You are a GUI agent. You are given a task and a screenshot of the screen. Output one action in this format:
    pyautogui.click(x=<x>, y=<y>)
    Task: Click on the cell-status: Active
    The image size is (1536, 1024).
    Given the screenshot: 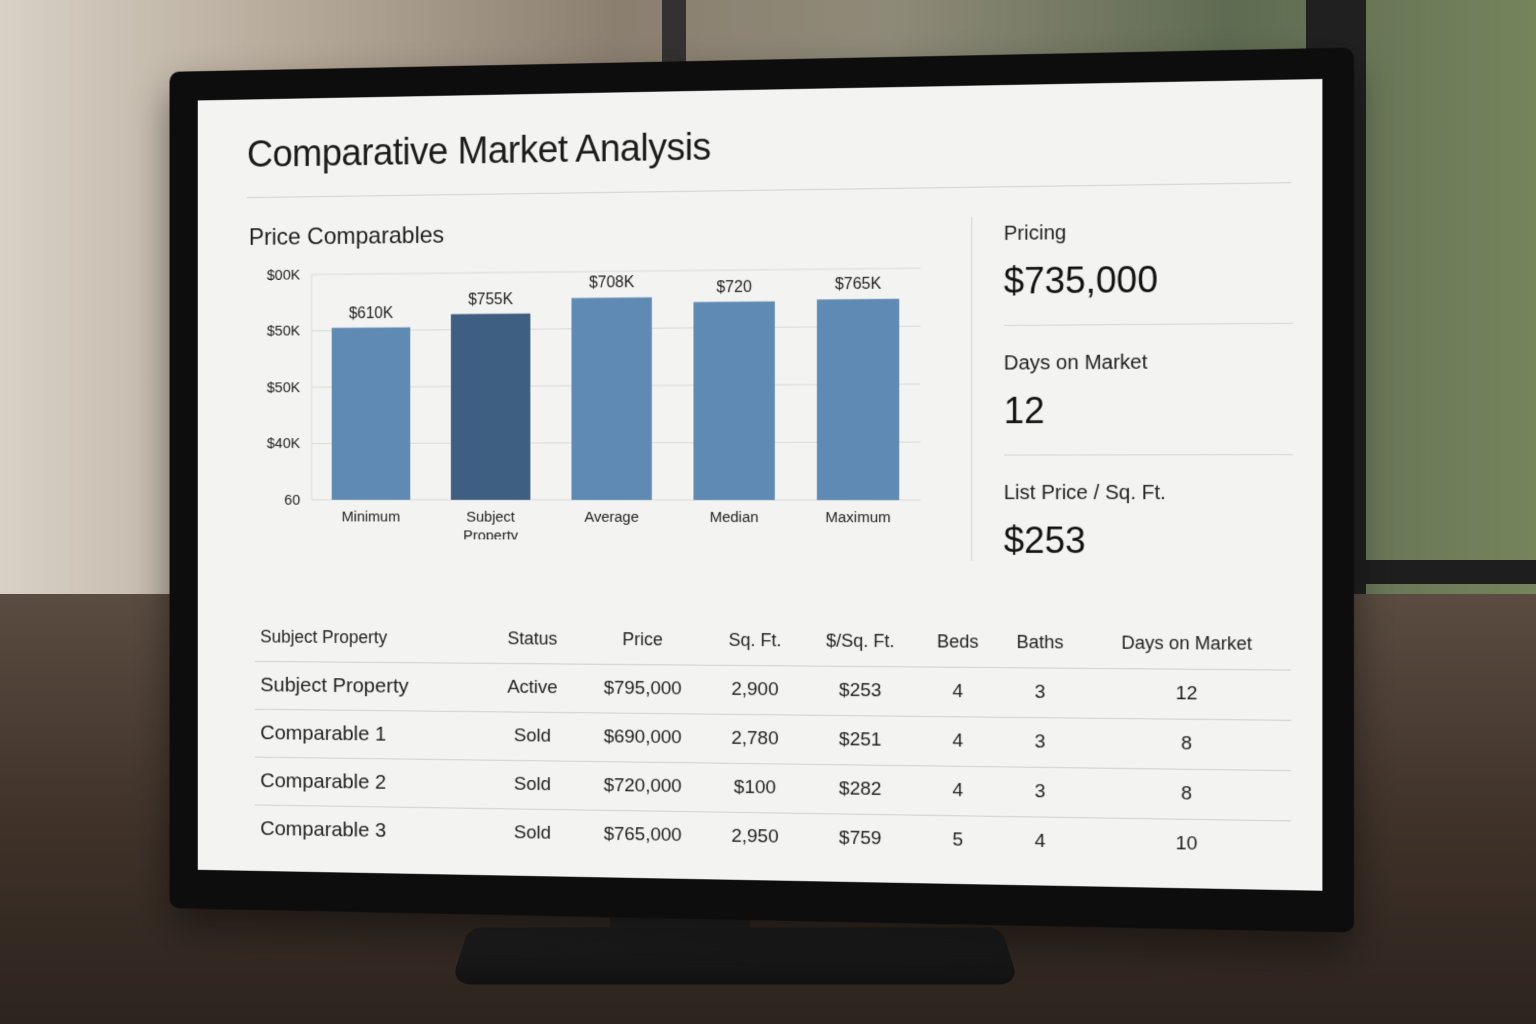 What is the action you would take?
    pyautogui.click(x=532, y=687)
    